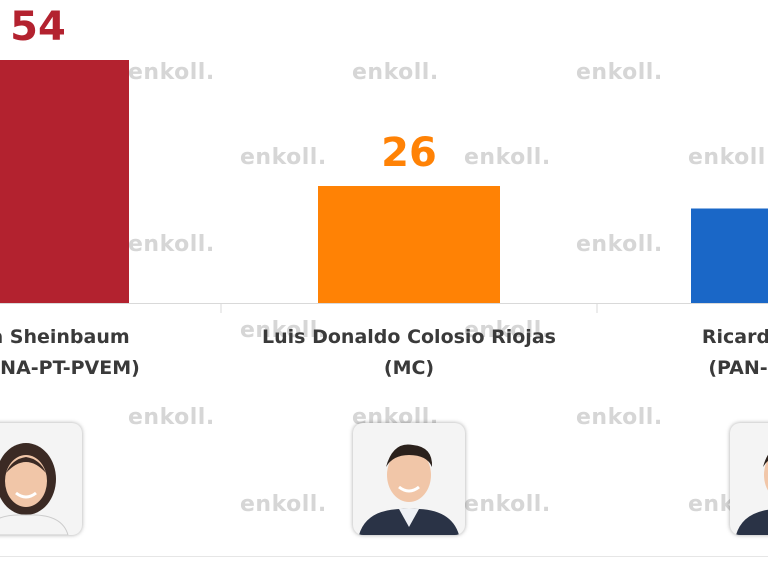  I want to click on divider, so click(384, 556).